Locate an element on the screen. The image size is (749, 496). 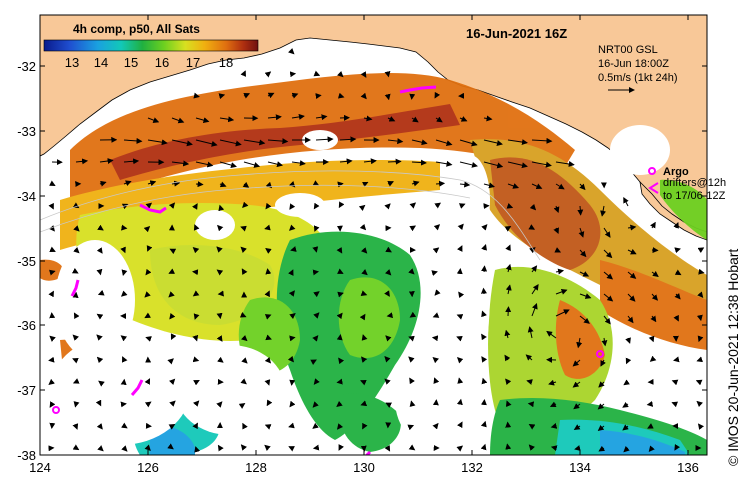
colorbar: 4h comp, p50, All Sats 13 14 15 16 17 18 is located at coordinates (151, 46).